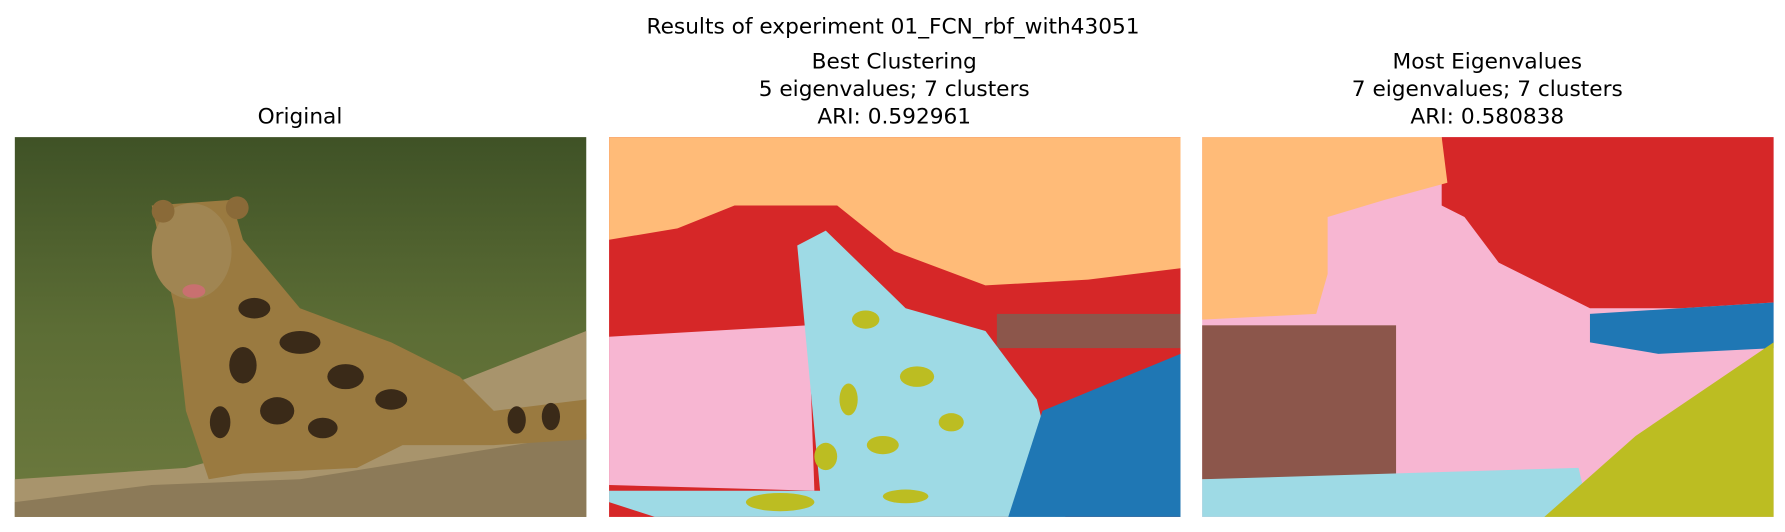  I want to click on panel-title: Best Clustering, so click(894, 62).